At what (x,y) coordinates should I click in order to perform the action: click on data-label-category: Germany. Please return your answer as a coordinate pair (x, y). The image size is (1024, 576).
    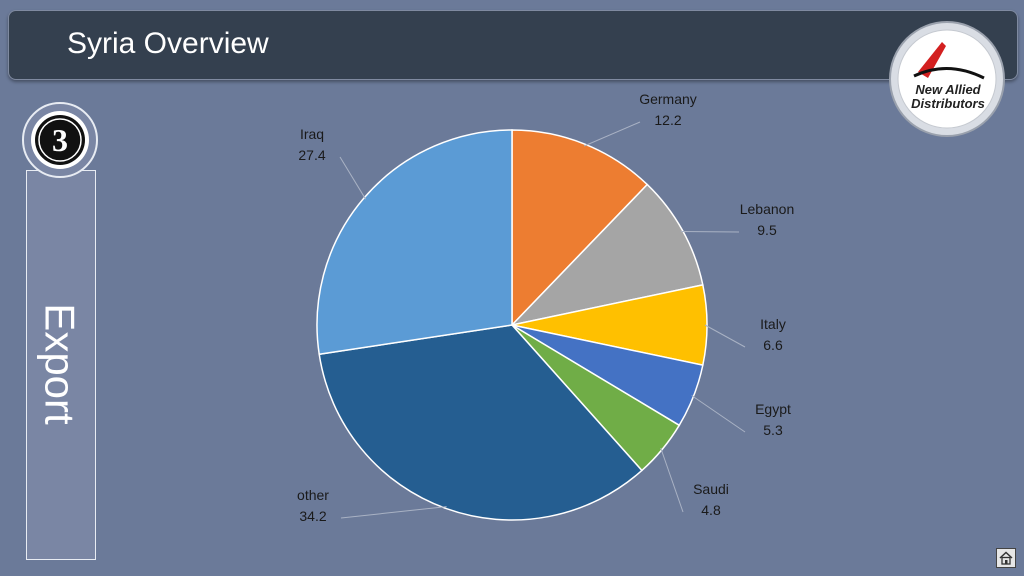
    Looking at the image, I should click on (668, 99).